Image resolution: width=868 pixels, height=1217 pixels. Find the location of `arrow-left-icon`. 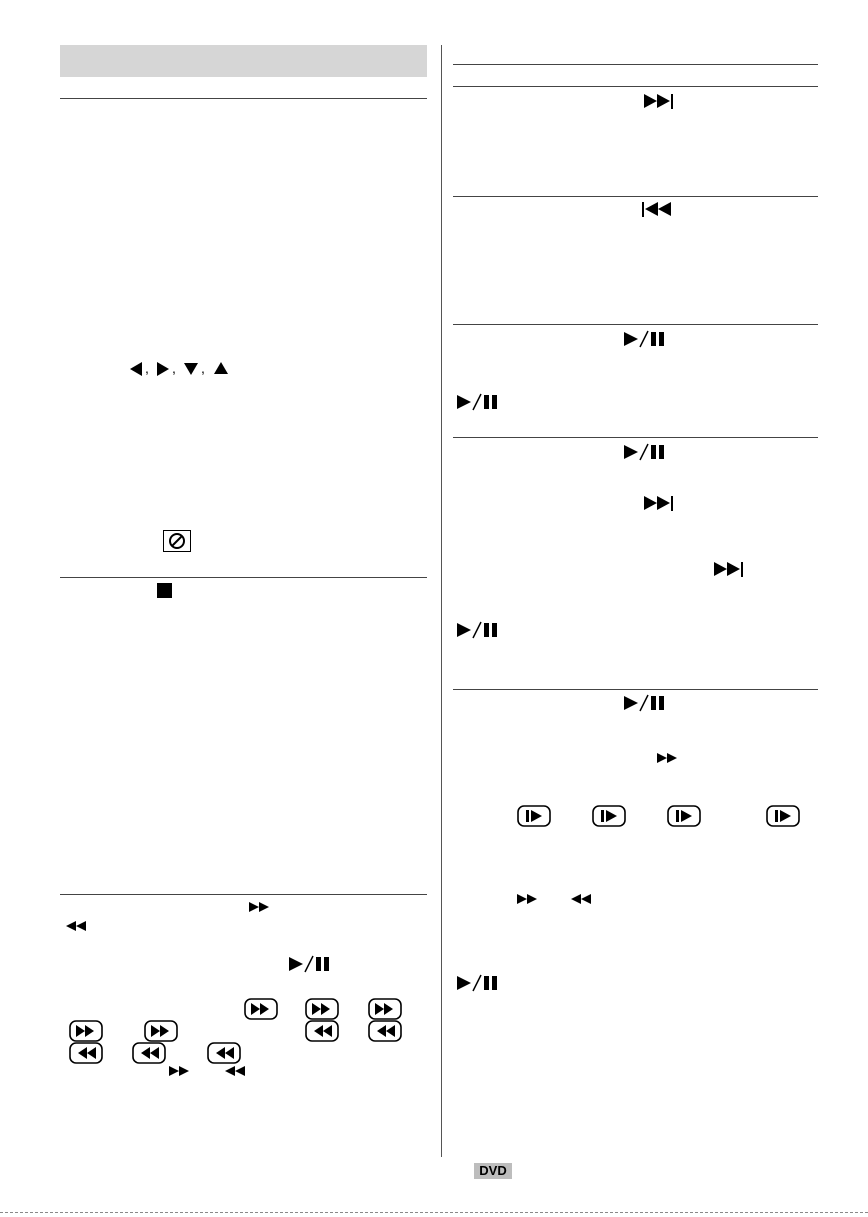

arrow-left-icon is located at coordinates (136, 369).